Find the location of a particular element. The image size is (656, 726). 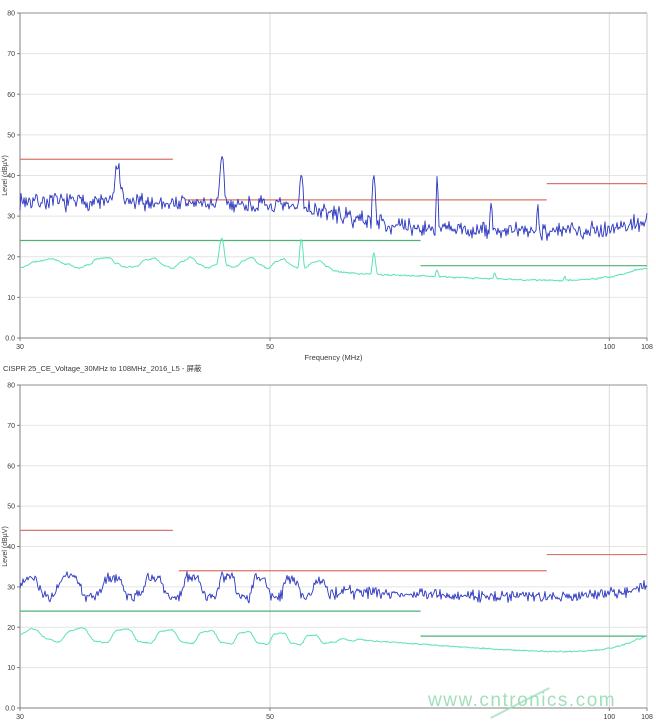

x-axis-title: Frequency (MHz) is located at coordinates (334, 357).